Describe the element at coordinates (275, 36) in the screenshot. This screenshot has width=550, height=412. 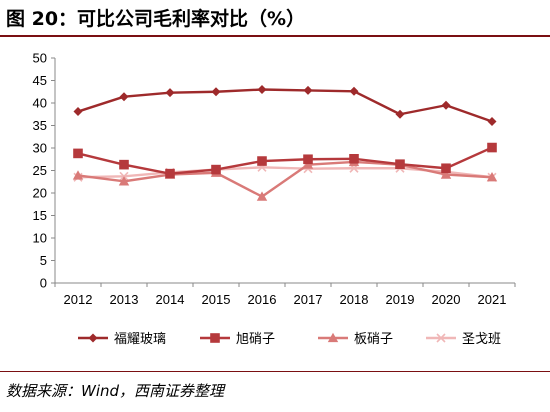
I see `title-rule` at that location.